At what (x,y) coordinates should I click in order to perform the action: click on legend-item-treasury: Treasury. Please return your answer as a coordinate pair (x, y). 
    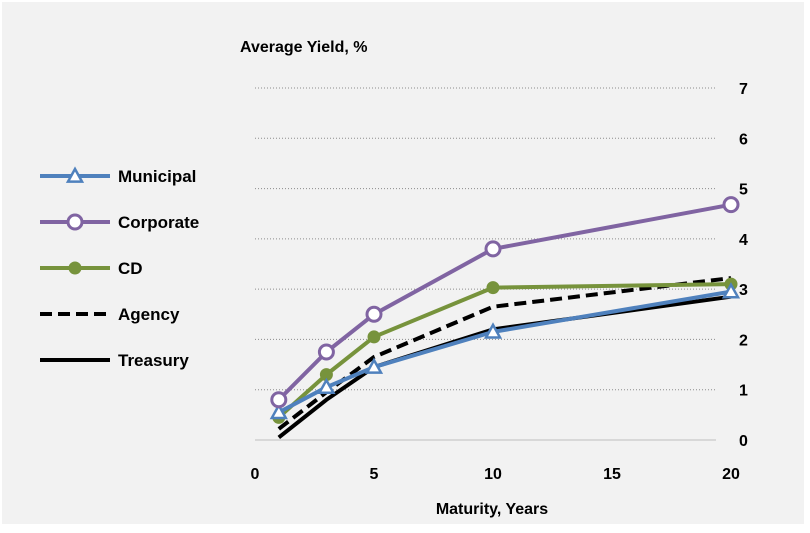
    Looking at the image, I should click on (114, 360).